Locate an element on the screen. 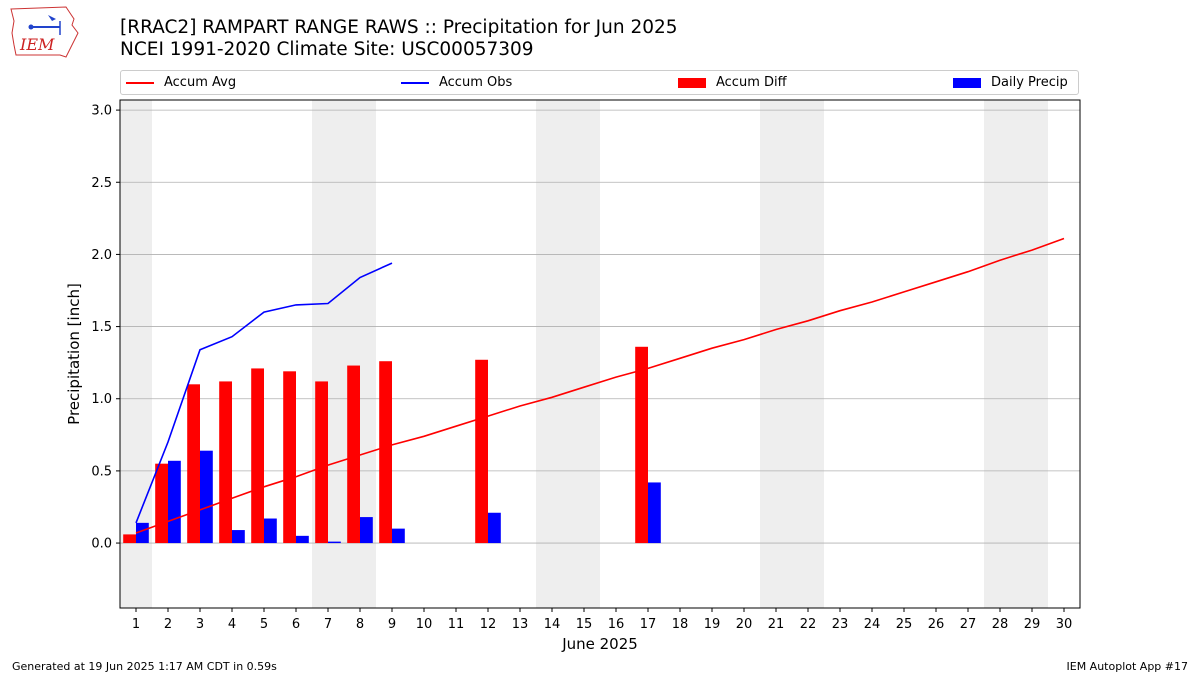 This screenshot has width=1200, height=675. legend-label-accum-avg: Accum Avg is located at coordinates (200, 82).